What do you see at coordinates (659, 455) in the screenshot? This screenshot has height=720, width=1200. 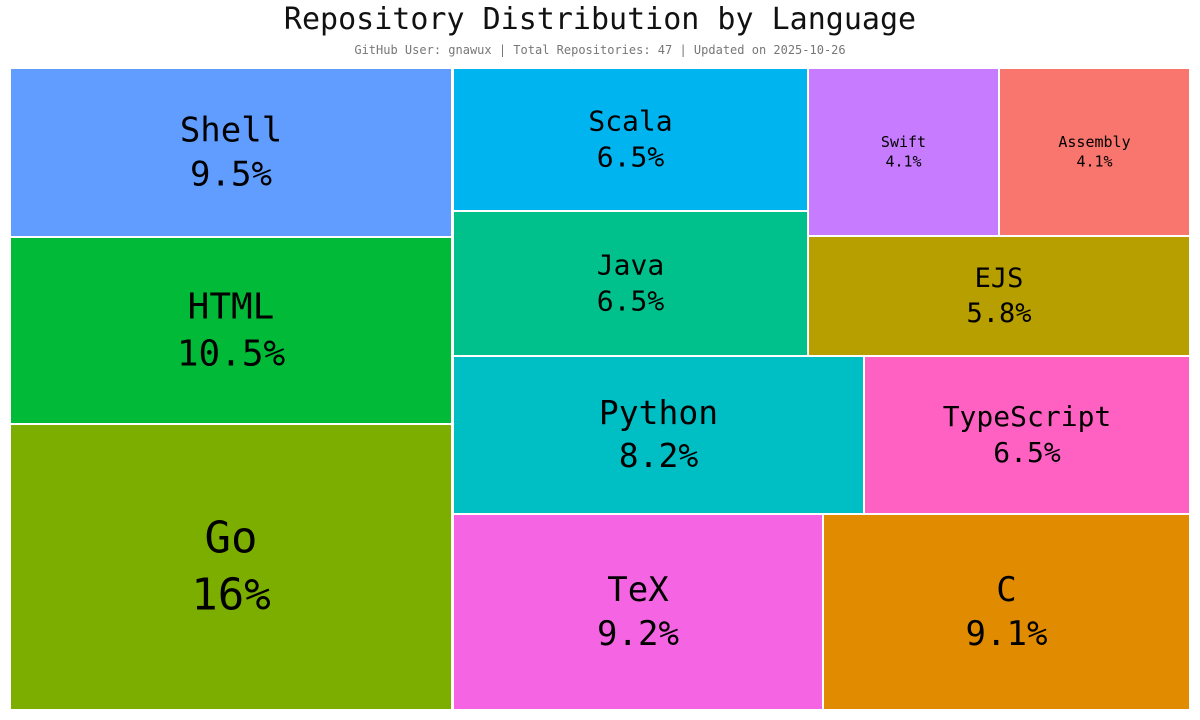 I see `tile-percent-python: 8.2%` at bounding box center [659, 455].